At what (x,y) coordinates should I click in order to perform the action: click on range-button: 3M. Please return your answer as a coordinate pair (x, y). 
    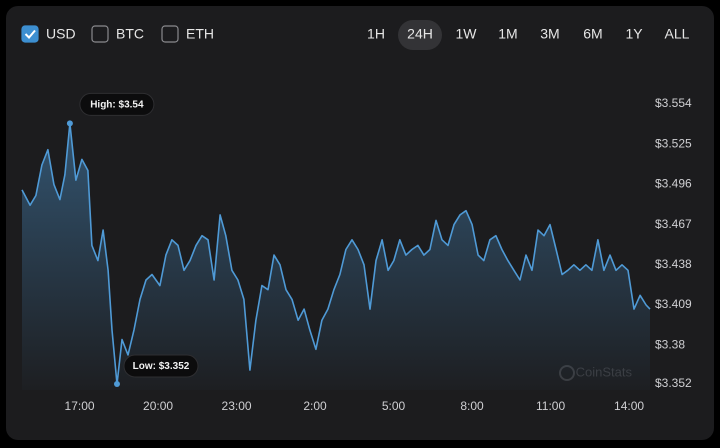
    Looking at the image, I should click on (549, 34).